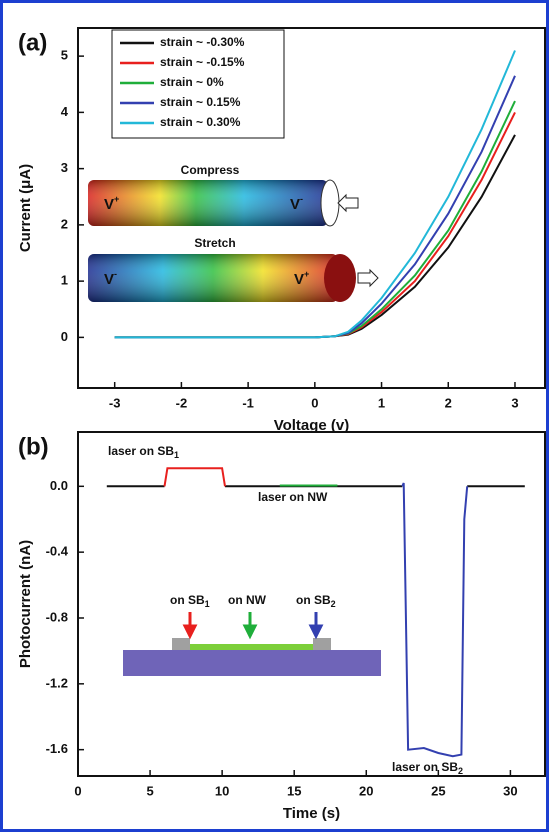 The image size is (549, 832). Describe the element at coordinates (294, 790) in the screenshot. I see `x-tick-label: 15` at that location.